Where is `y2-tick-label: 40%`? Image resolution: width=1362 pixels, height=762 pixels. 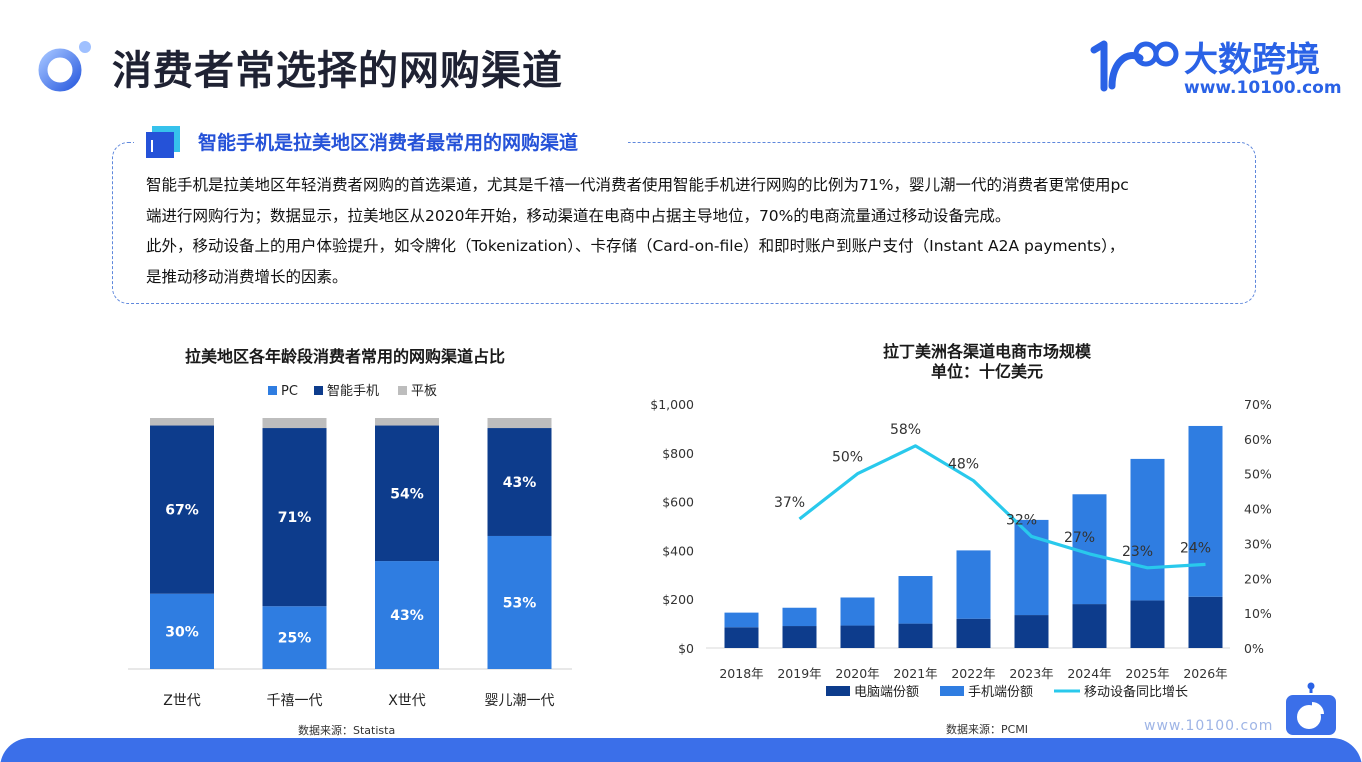
y2-tick-label: 40% is located at coordinates (1258, 509).